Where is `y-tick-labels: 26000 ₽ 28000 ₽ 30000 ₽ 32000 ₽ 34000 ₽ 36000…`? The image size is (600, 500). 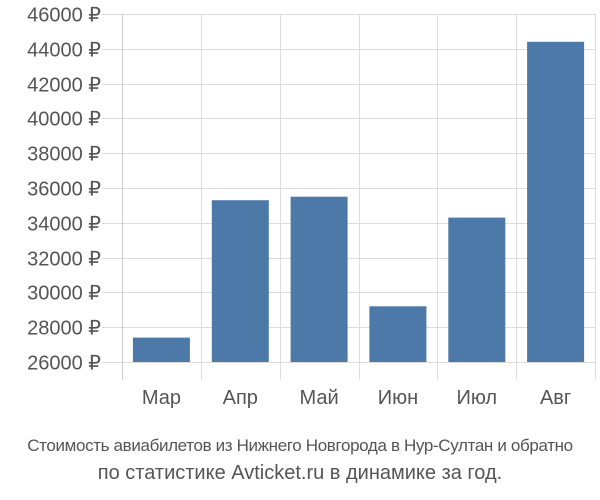 y-tick-labels: 26000 ₽ 28000 ₽ 30000 ₽ 32000 ₽ 34000 ₽ 36000… is located at coordinates (64, 190).